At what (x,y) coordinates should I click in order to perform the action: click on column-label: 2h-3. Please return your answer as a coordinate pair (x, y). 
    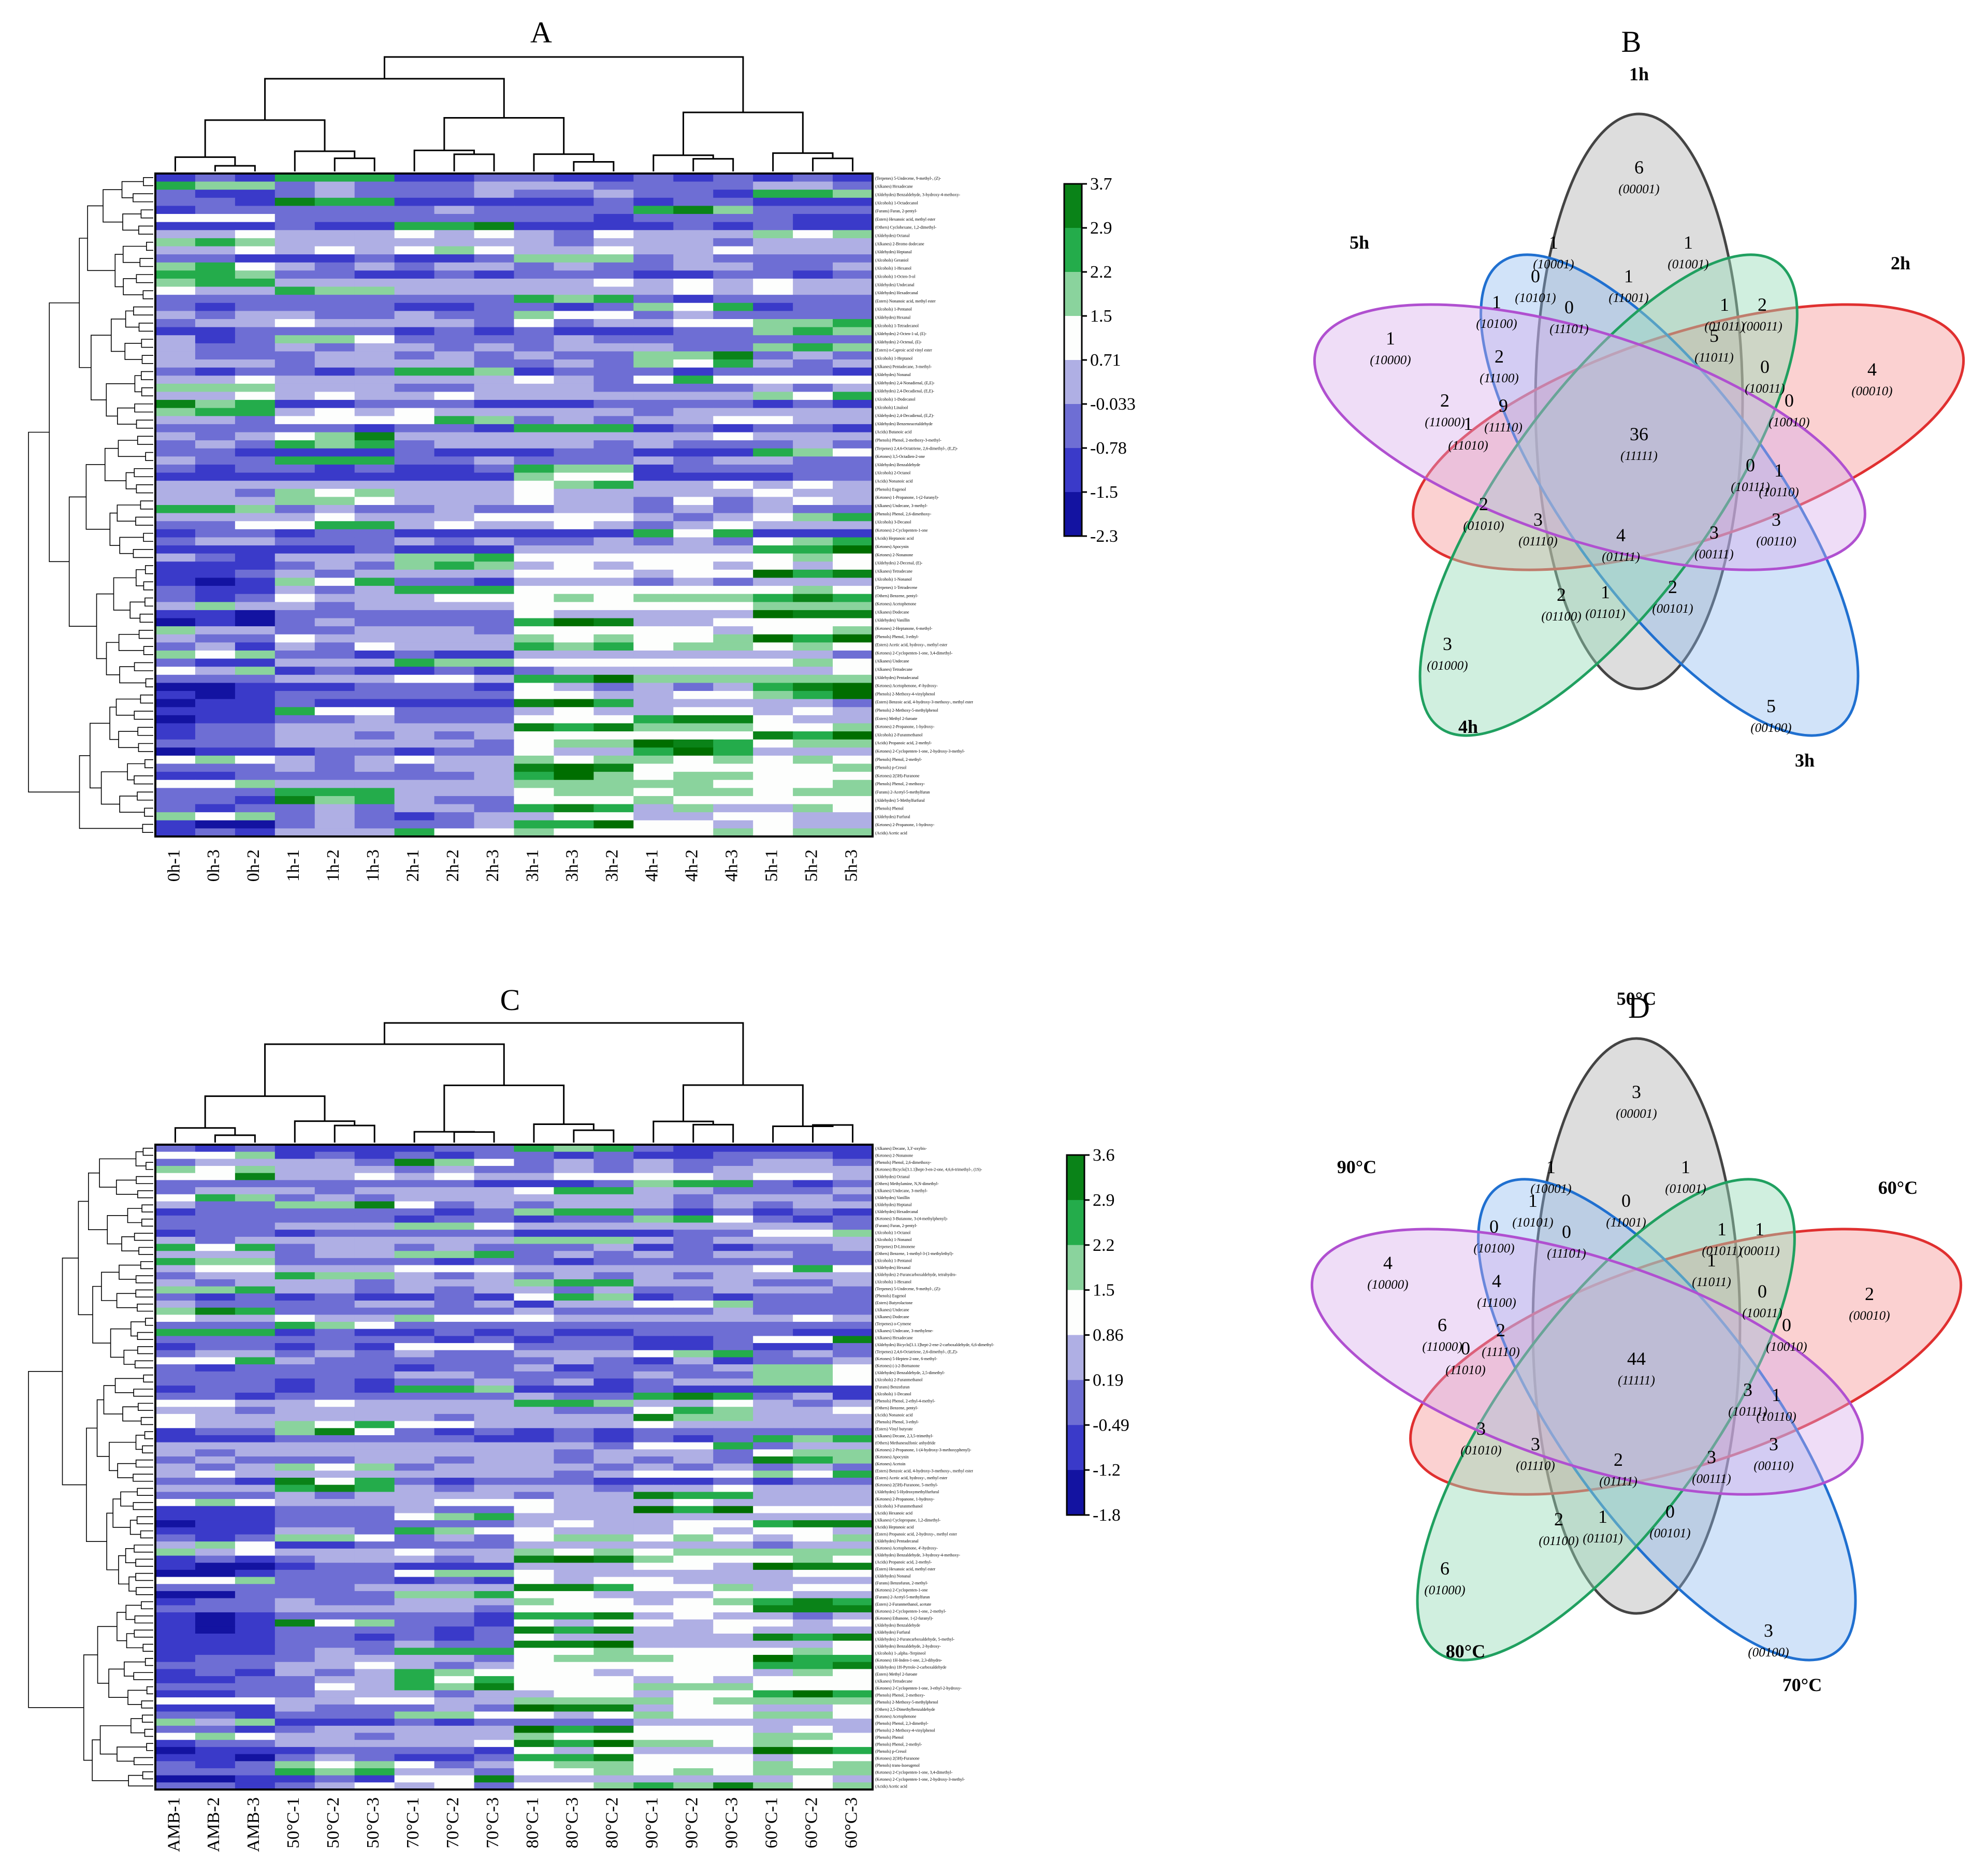
    Looking at the image, I should click on (493, 865).